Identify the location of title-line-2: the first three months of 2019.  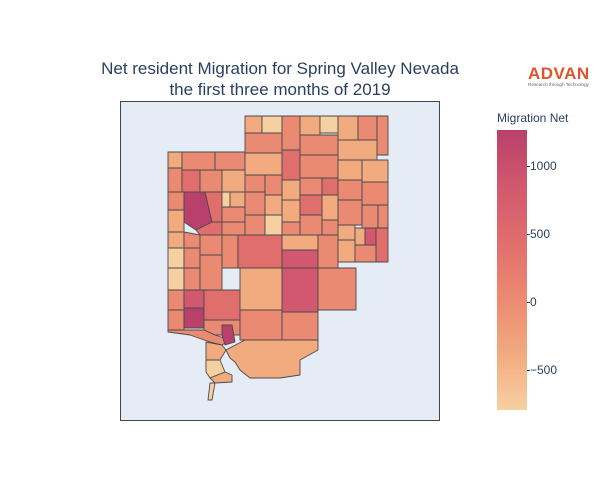
(280, 89).